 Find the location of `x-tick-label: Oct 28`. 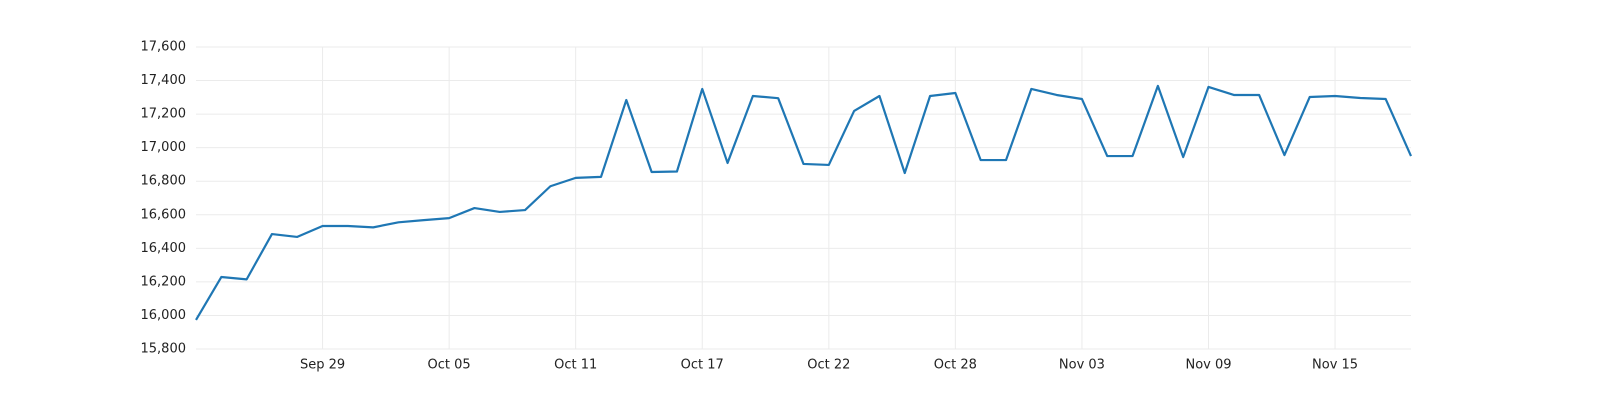

x-tick-label: Oct 28 is located at coordinates (955, 365).